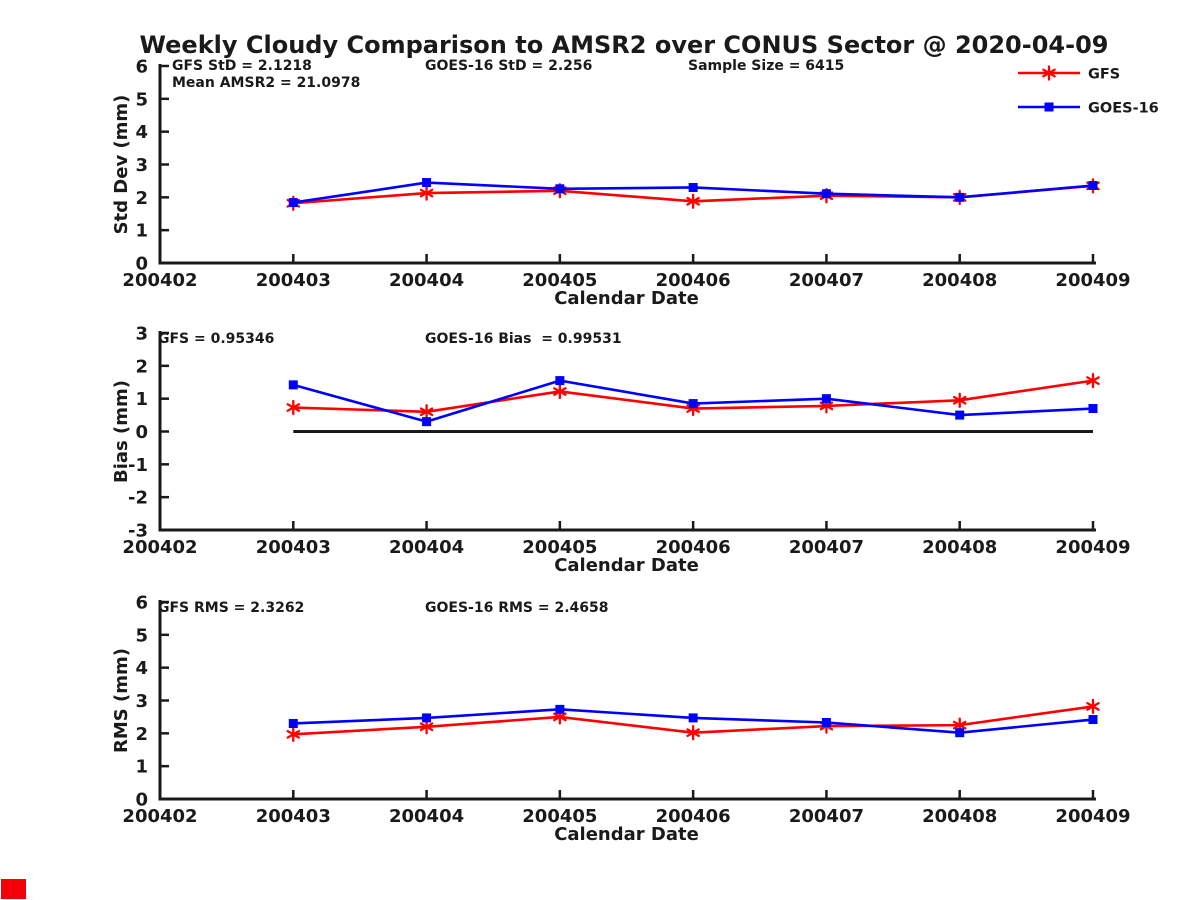  What do you see at coordinates (266, 83) in the screenshot?
I see `stat-annotation: Mean AMSR2 = 21.0978` at bounding box center [266, 83].